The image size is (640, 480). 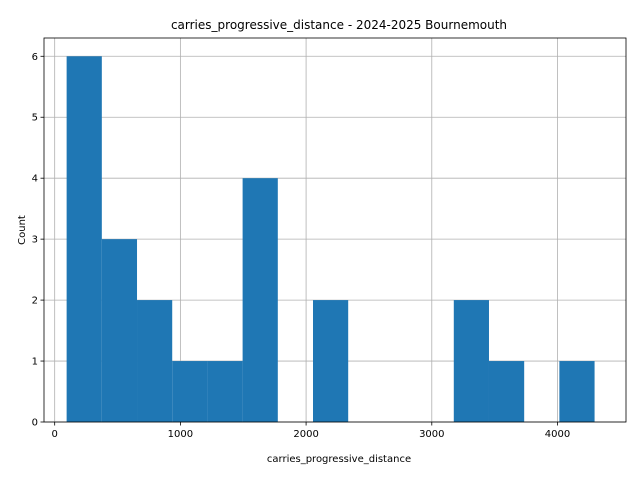 What do you see at coordinates (35, 362) in the screenshot?
I see `y-tick-label: 1` at bounding box center [35, 362].